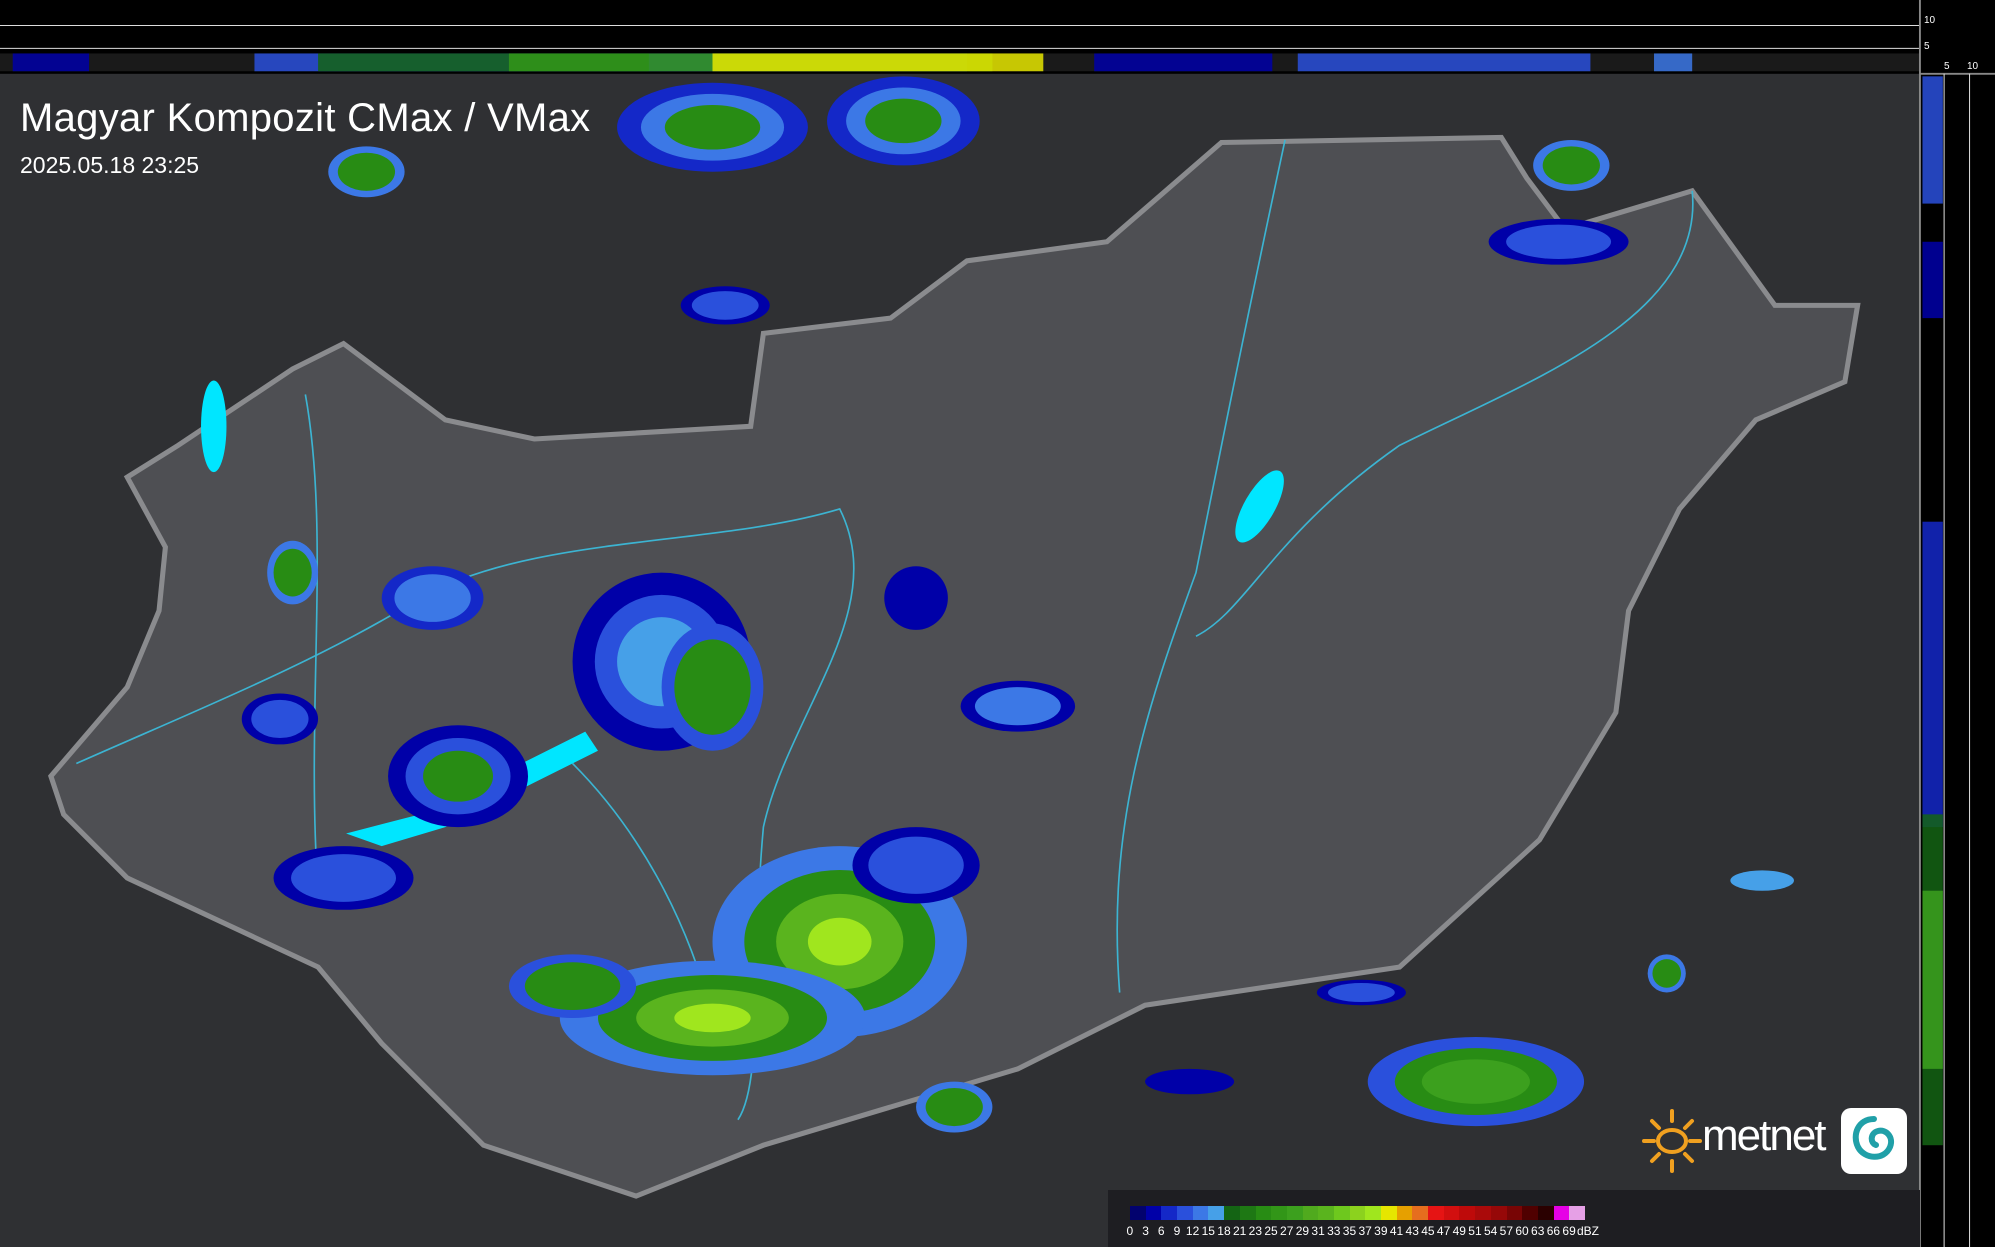 The width and height of the screenshot is (1995, 1247). Describe the element at coordinates (1365, 1231) in the screenshot. I see `legend-label: 37` at that location.